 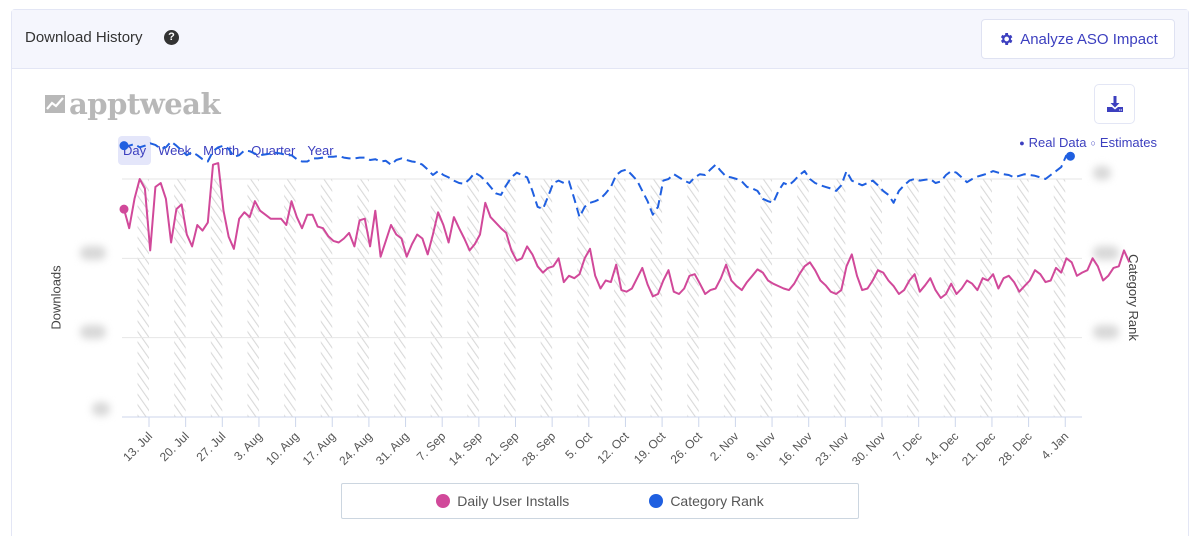 What do you see at coordinates (124, 209) in the screenshot?
I see `installs-start-marker` at bounding box center [124, 209].